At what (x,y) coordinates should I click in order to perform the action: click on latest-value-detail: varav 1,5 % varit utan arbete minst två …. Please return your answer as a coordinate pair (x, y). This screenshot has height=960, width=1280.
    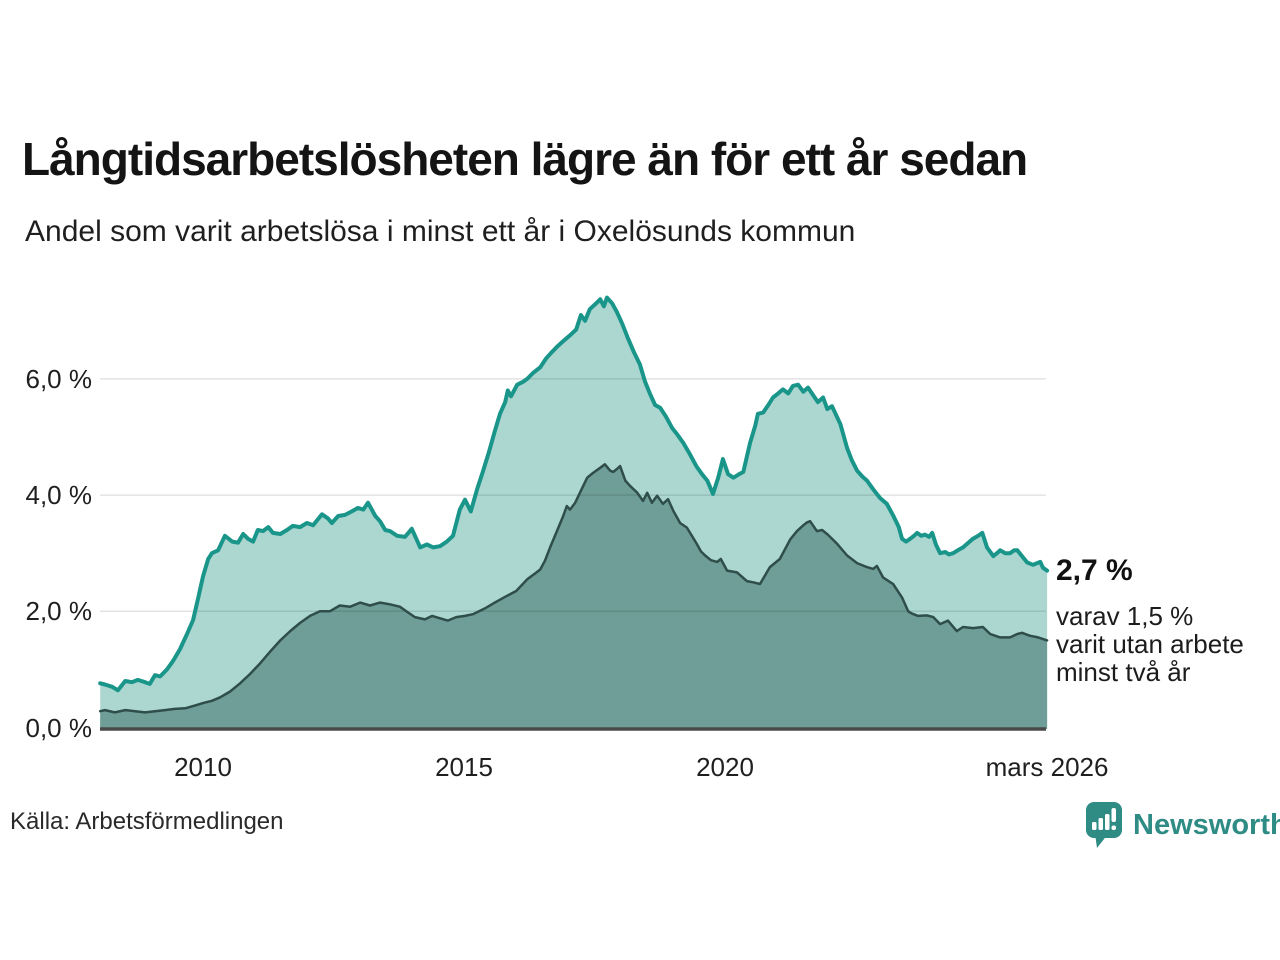
    Looking at the image, I should click on (1150, 644).